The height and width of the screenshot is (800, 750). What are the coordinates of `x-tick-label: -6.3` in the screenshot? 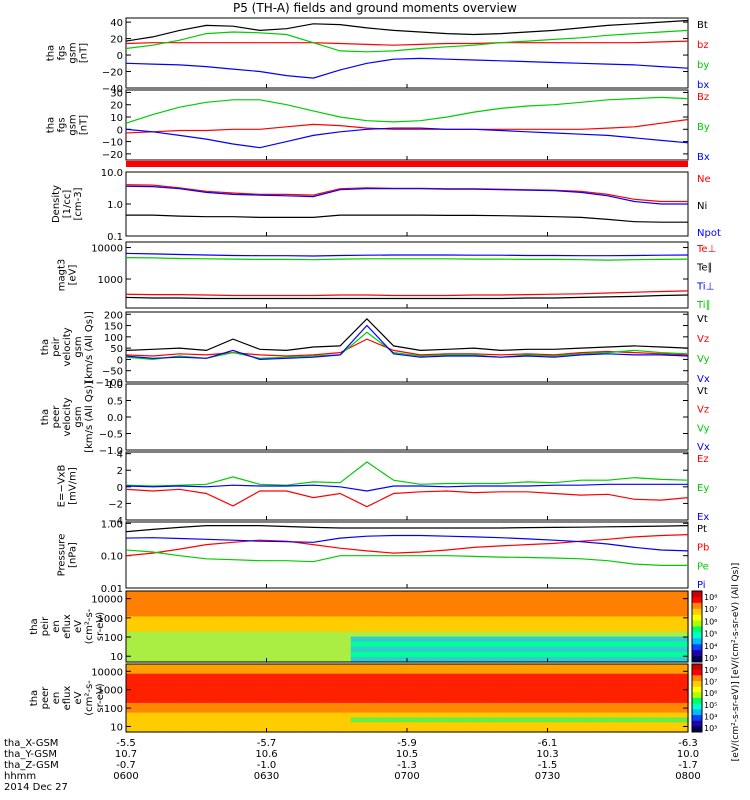 It's located at (688, 743).